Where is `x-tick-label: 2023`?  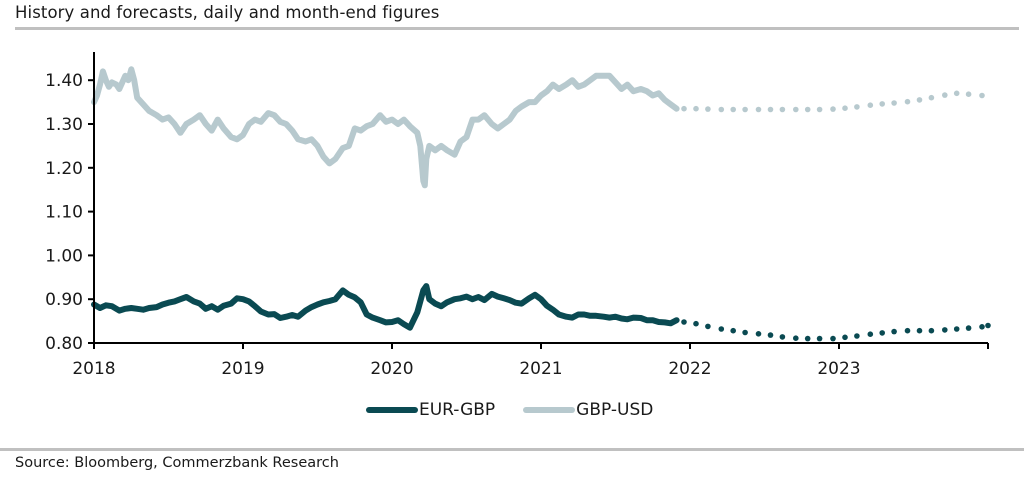
x-tick-label: 2023 is located at coordinates (838, 369).